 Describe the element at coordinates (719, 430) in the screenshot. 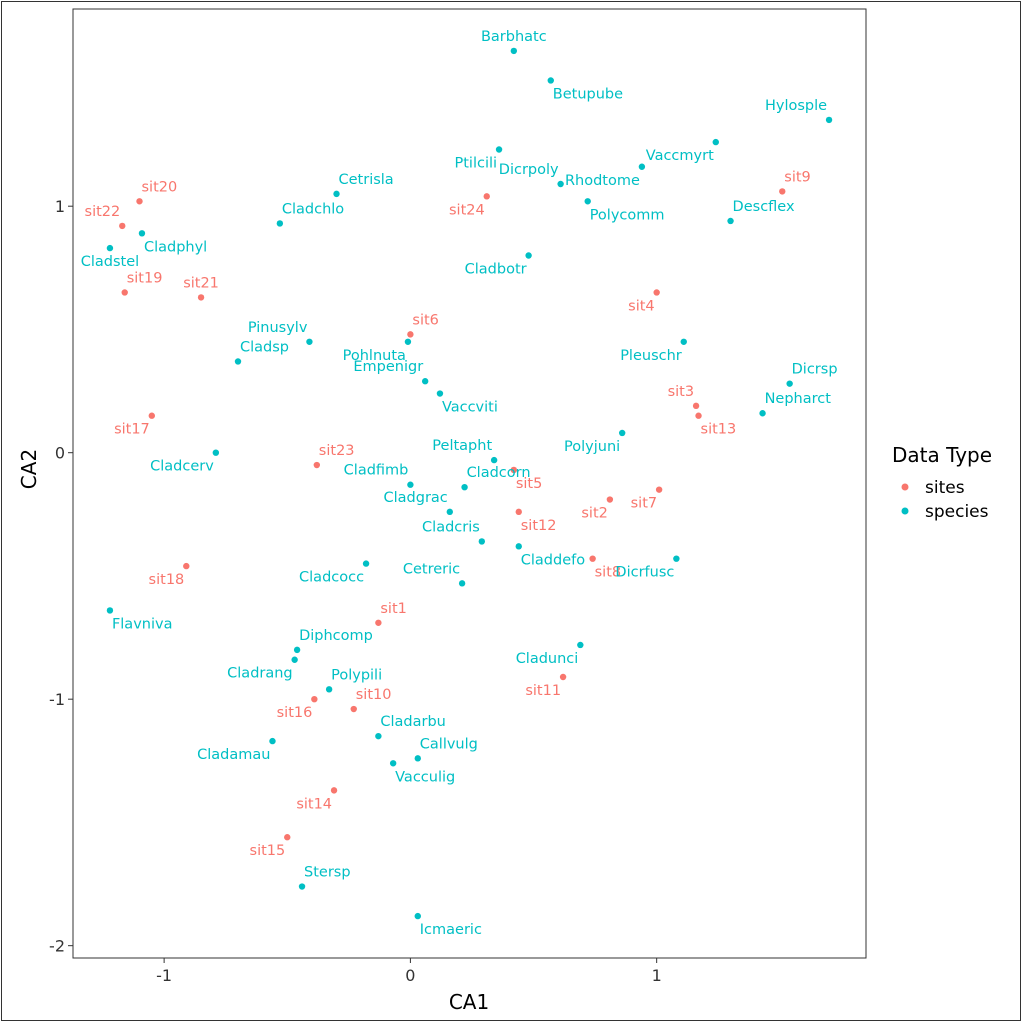

I see `site-label: sit13` at that location.